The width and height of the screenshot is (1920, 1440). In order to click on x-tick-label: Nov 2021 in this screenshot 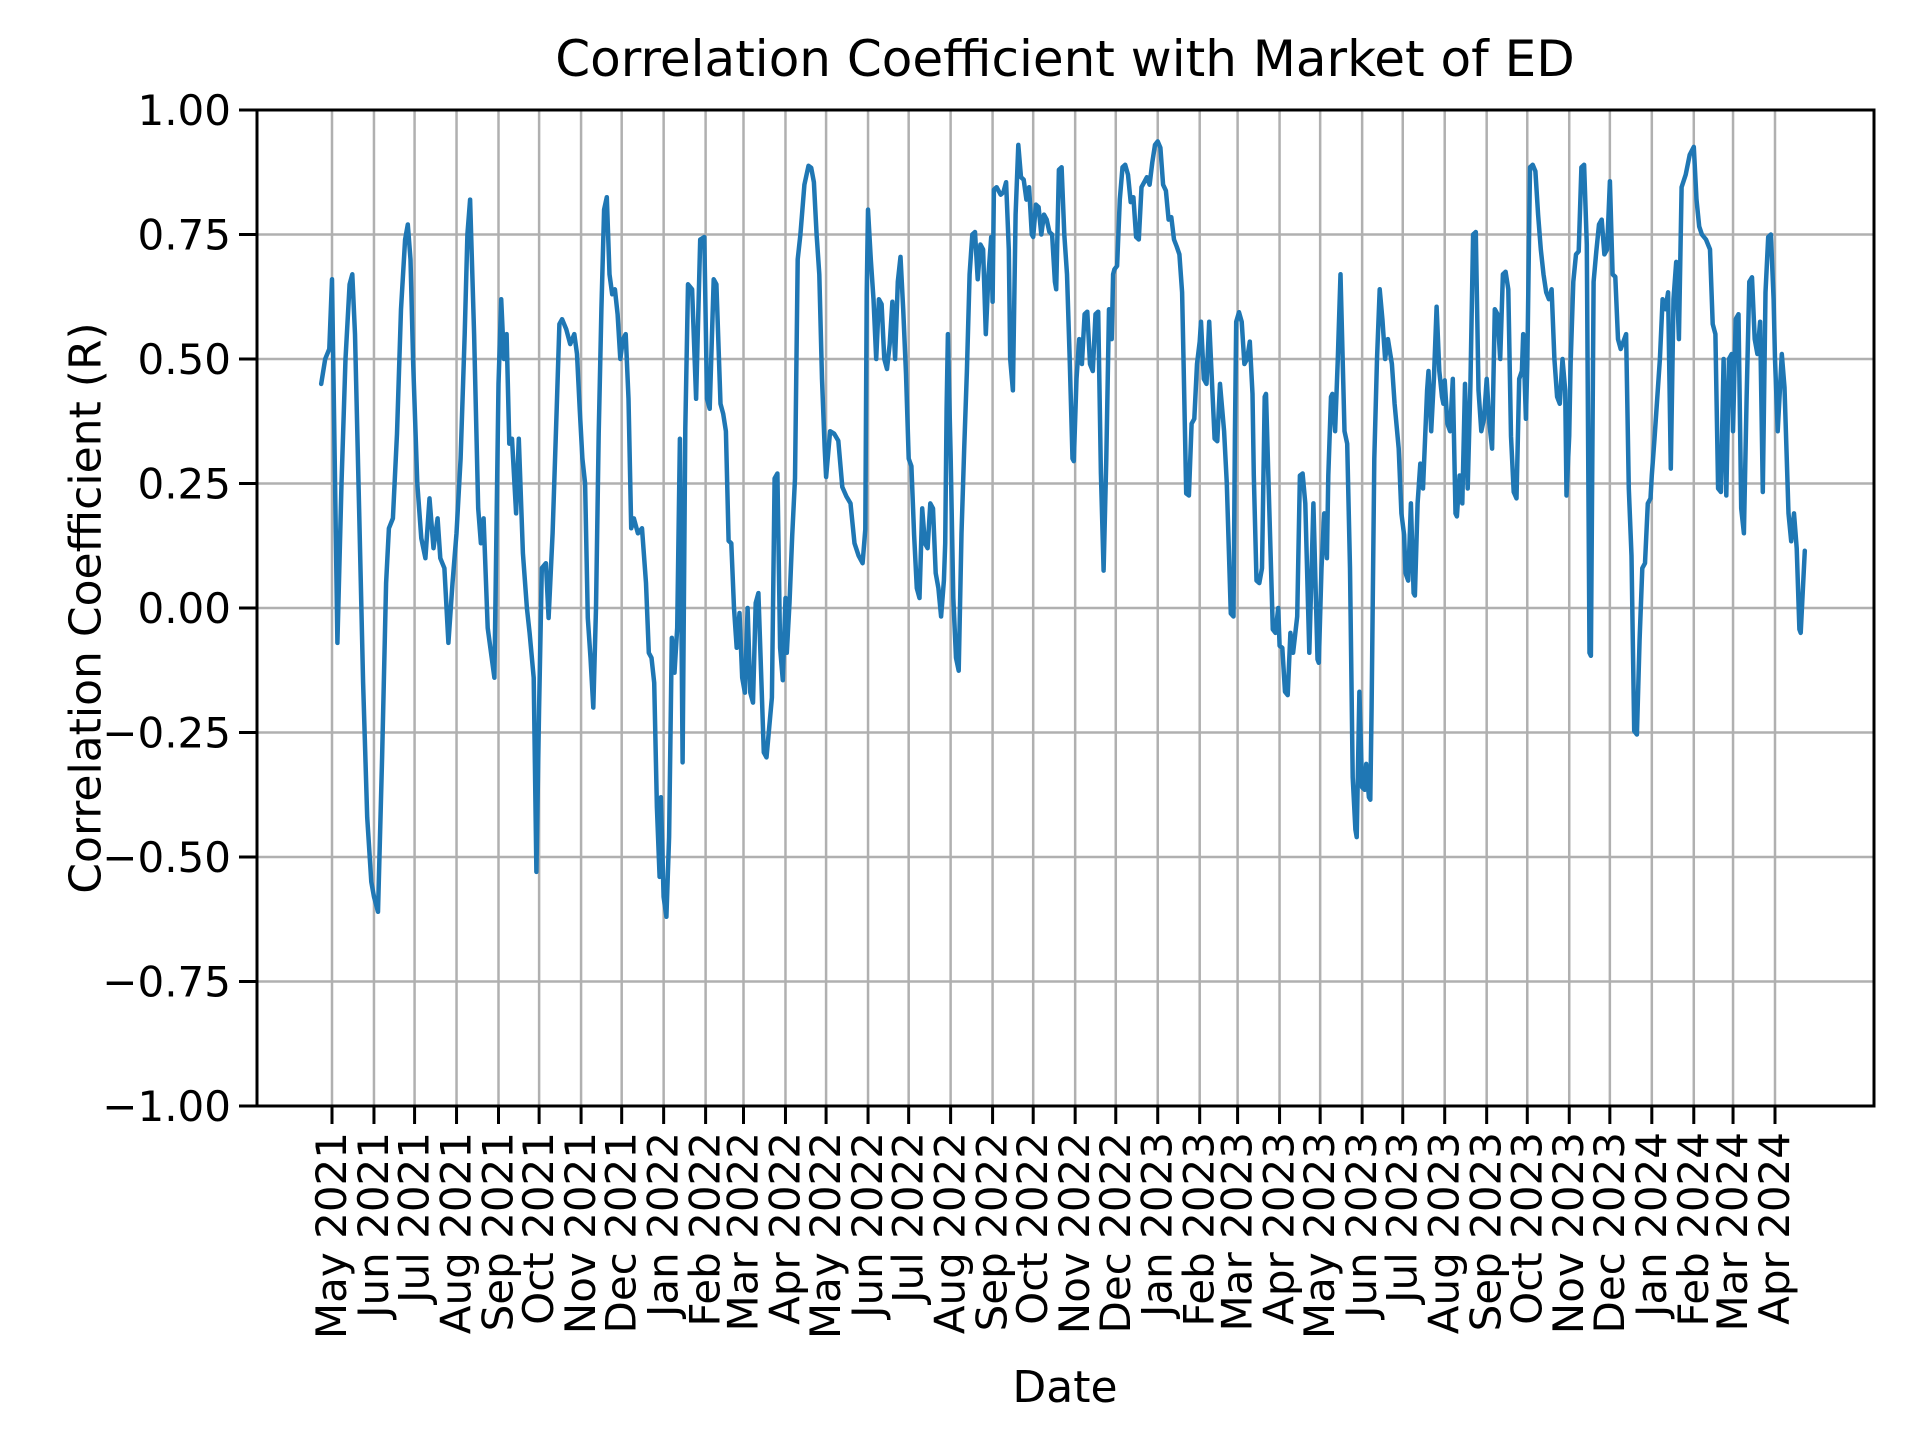, I will do `click(580, 1233)`.